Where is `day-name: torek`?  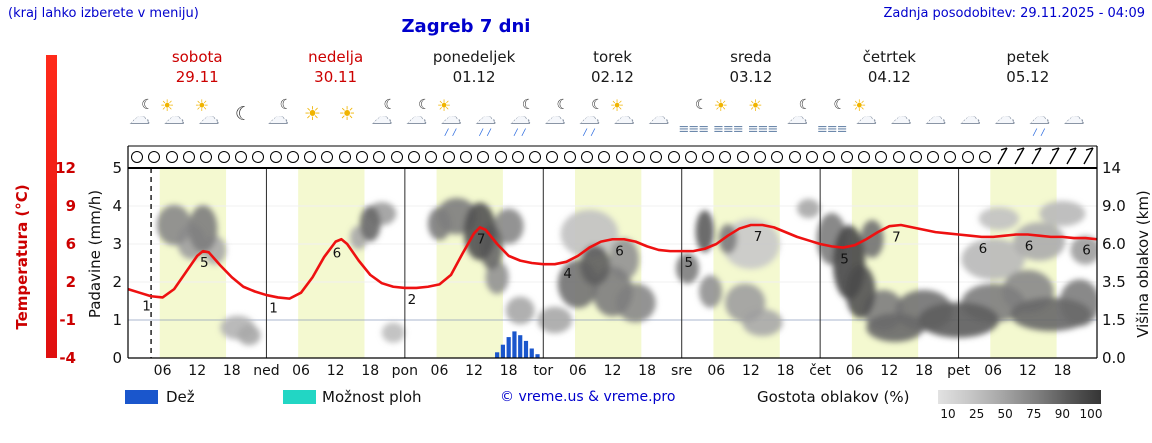
day-name: torek is located at coordinates (612, 57).